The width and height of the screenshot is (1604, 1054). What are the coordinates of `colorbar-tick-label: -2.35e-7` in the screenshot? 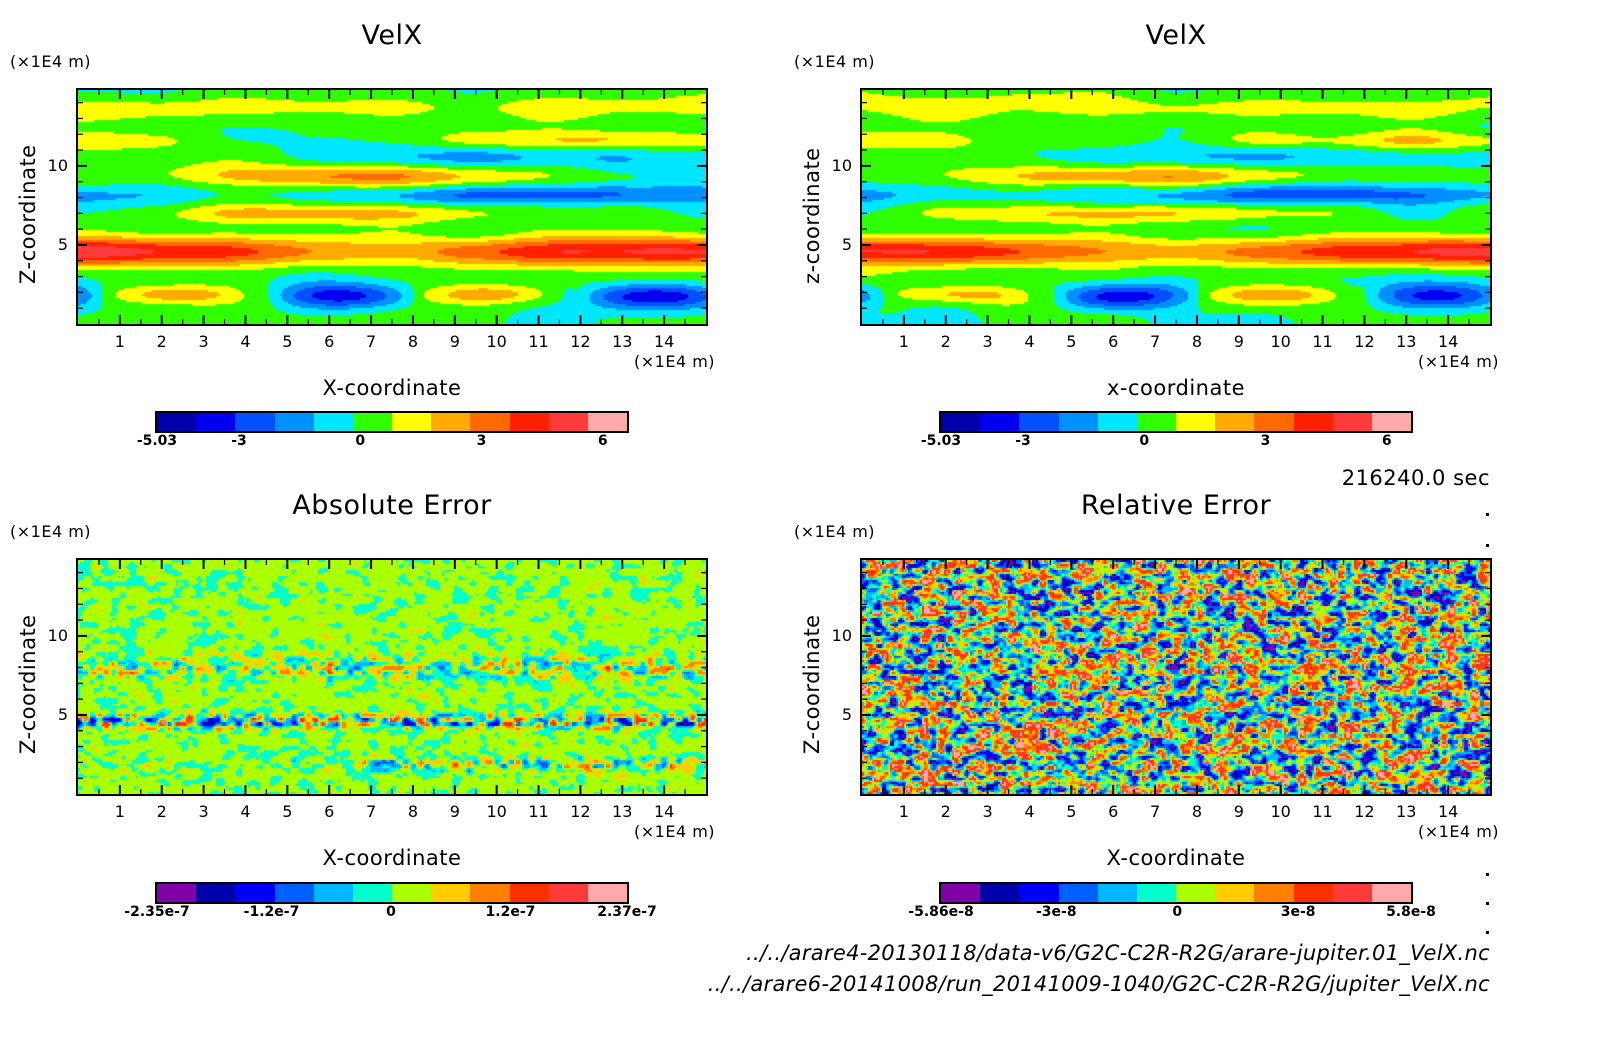 It's located at (157, 912).